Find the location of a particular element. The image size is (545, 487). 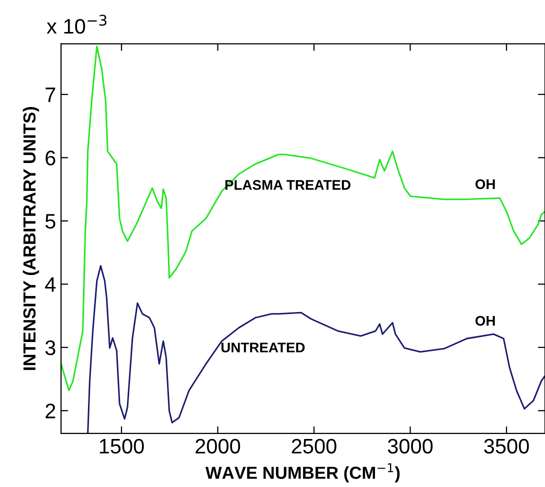

x-tick-label: 1500 is located at coordinates (122, 446).